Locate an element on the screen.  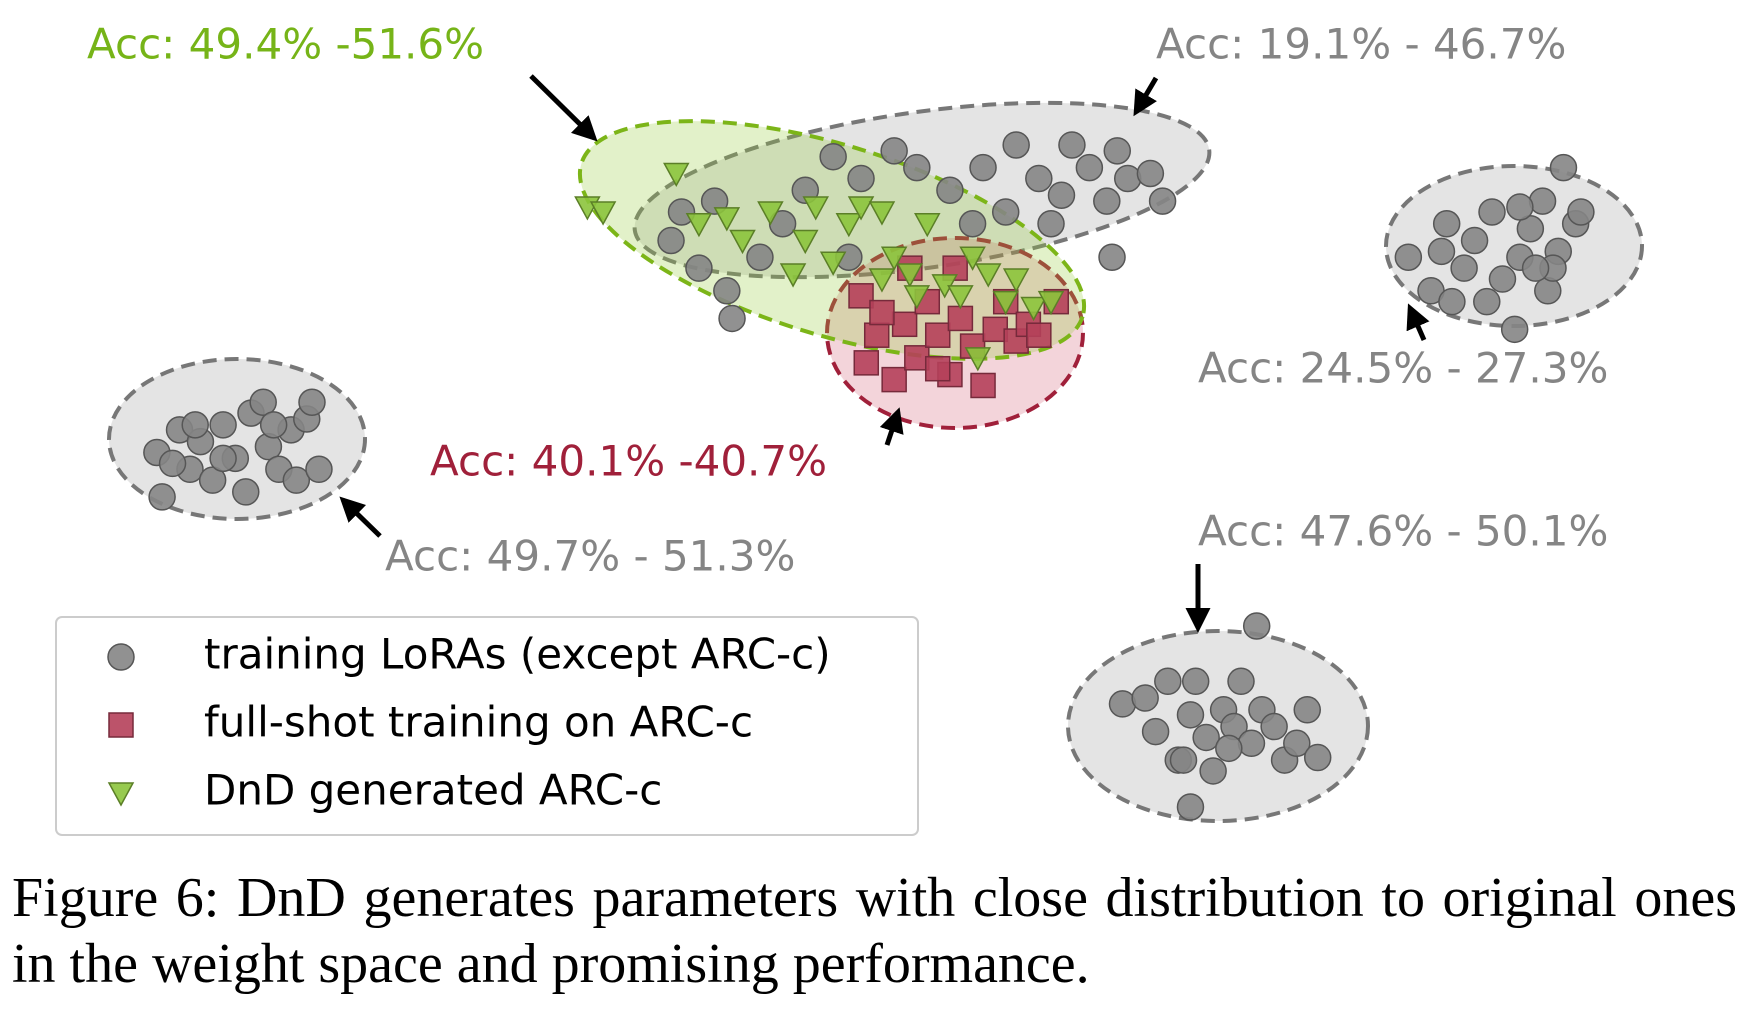
annotation: Acc: 19.1% - 46.7% is located at coordinates (1361, 44).